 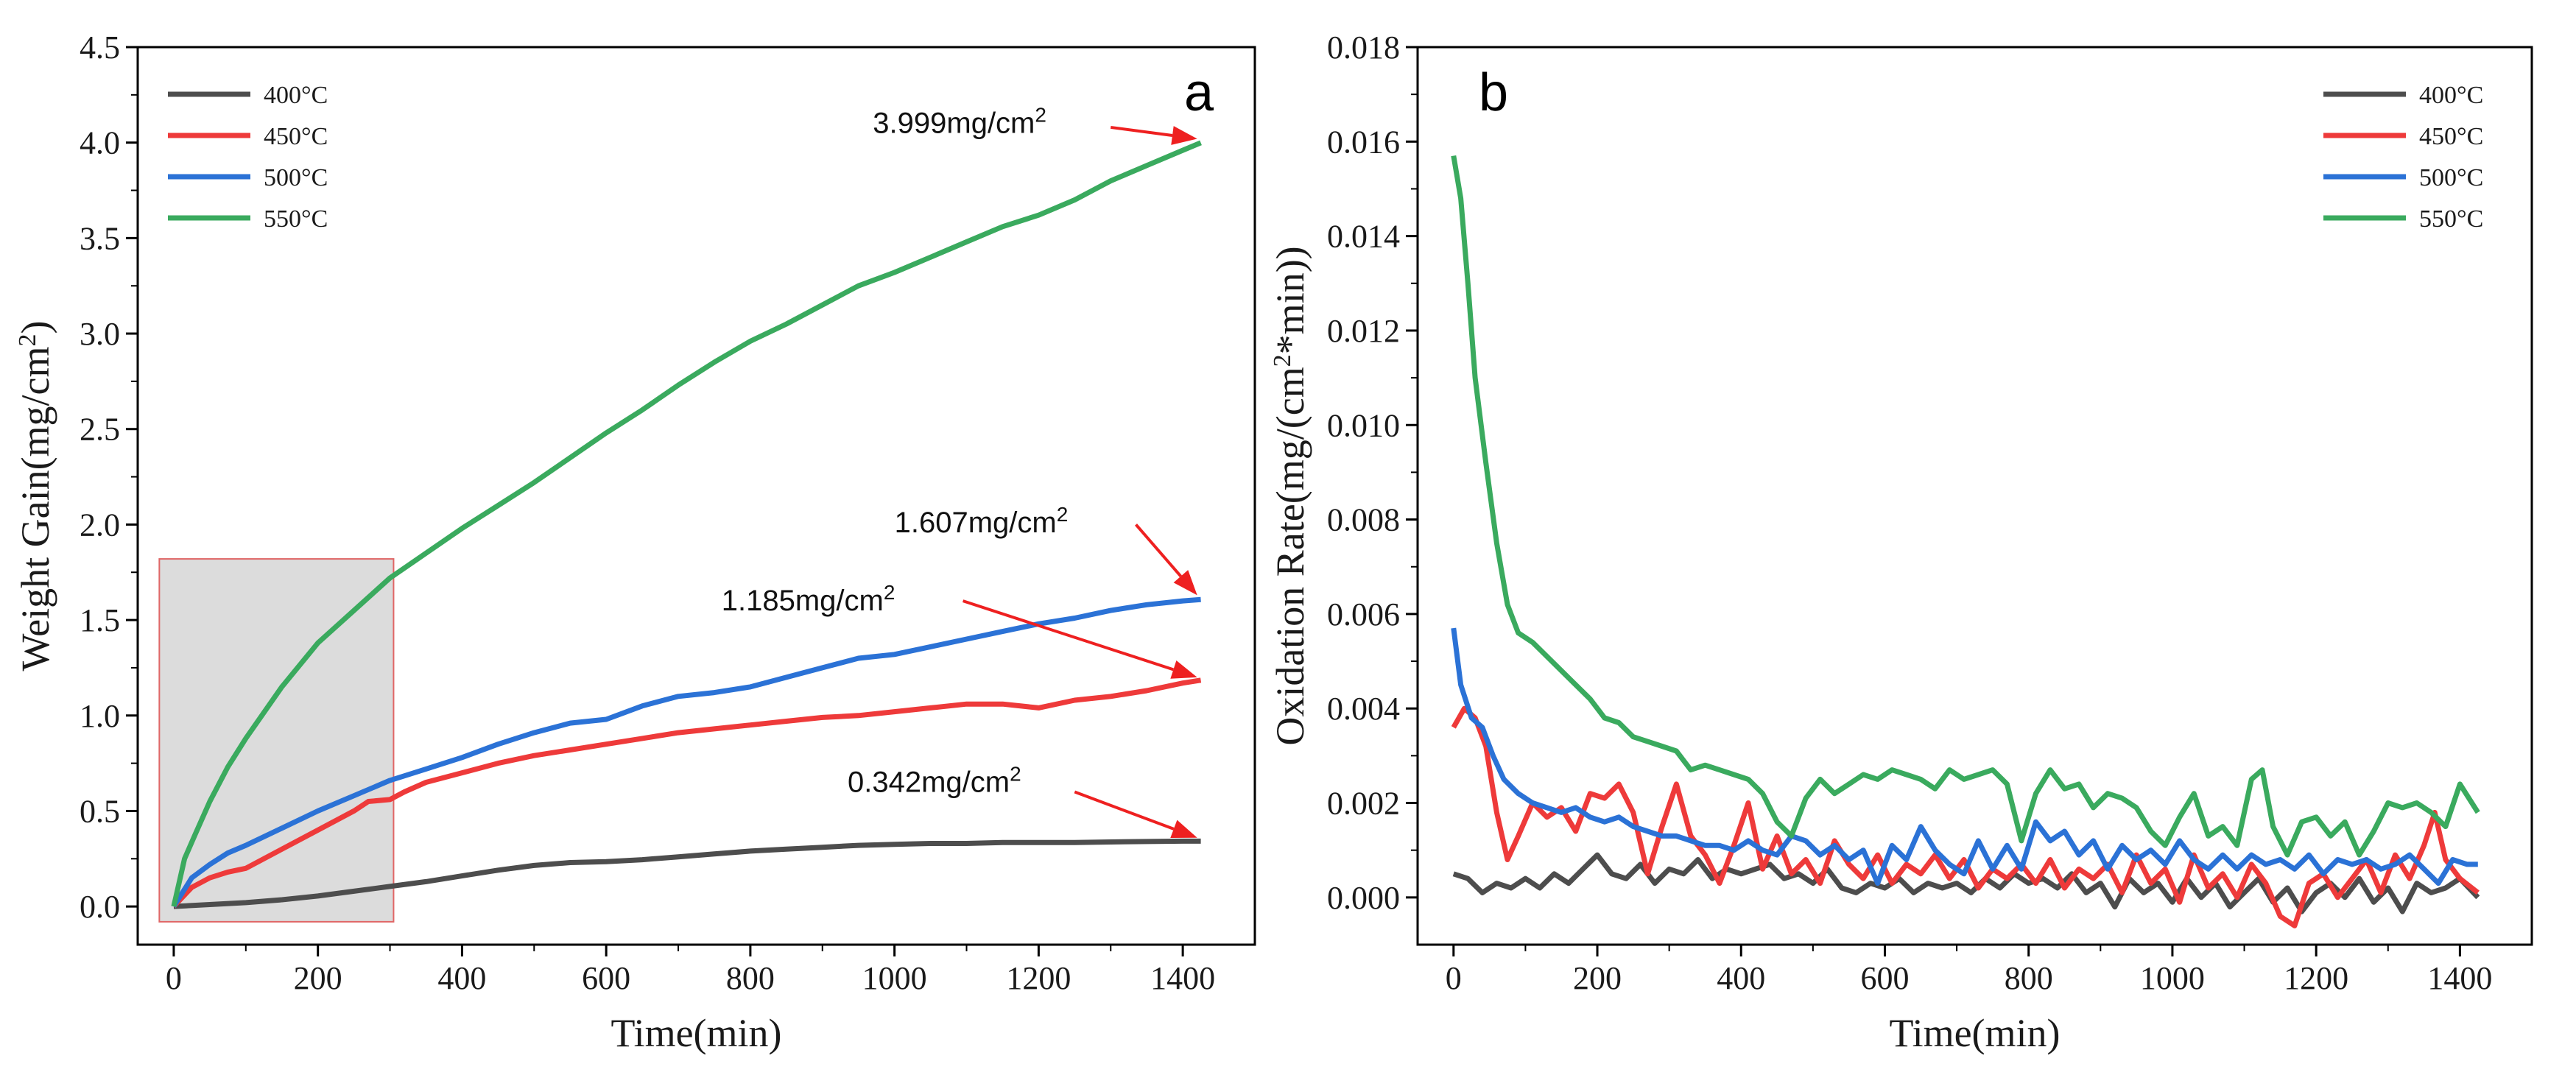 What do you see at coordinates (1363, 237) in the screenshot?
I see `y-tick-label: 0.014` at bounding box center [1363, 237].